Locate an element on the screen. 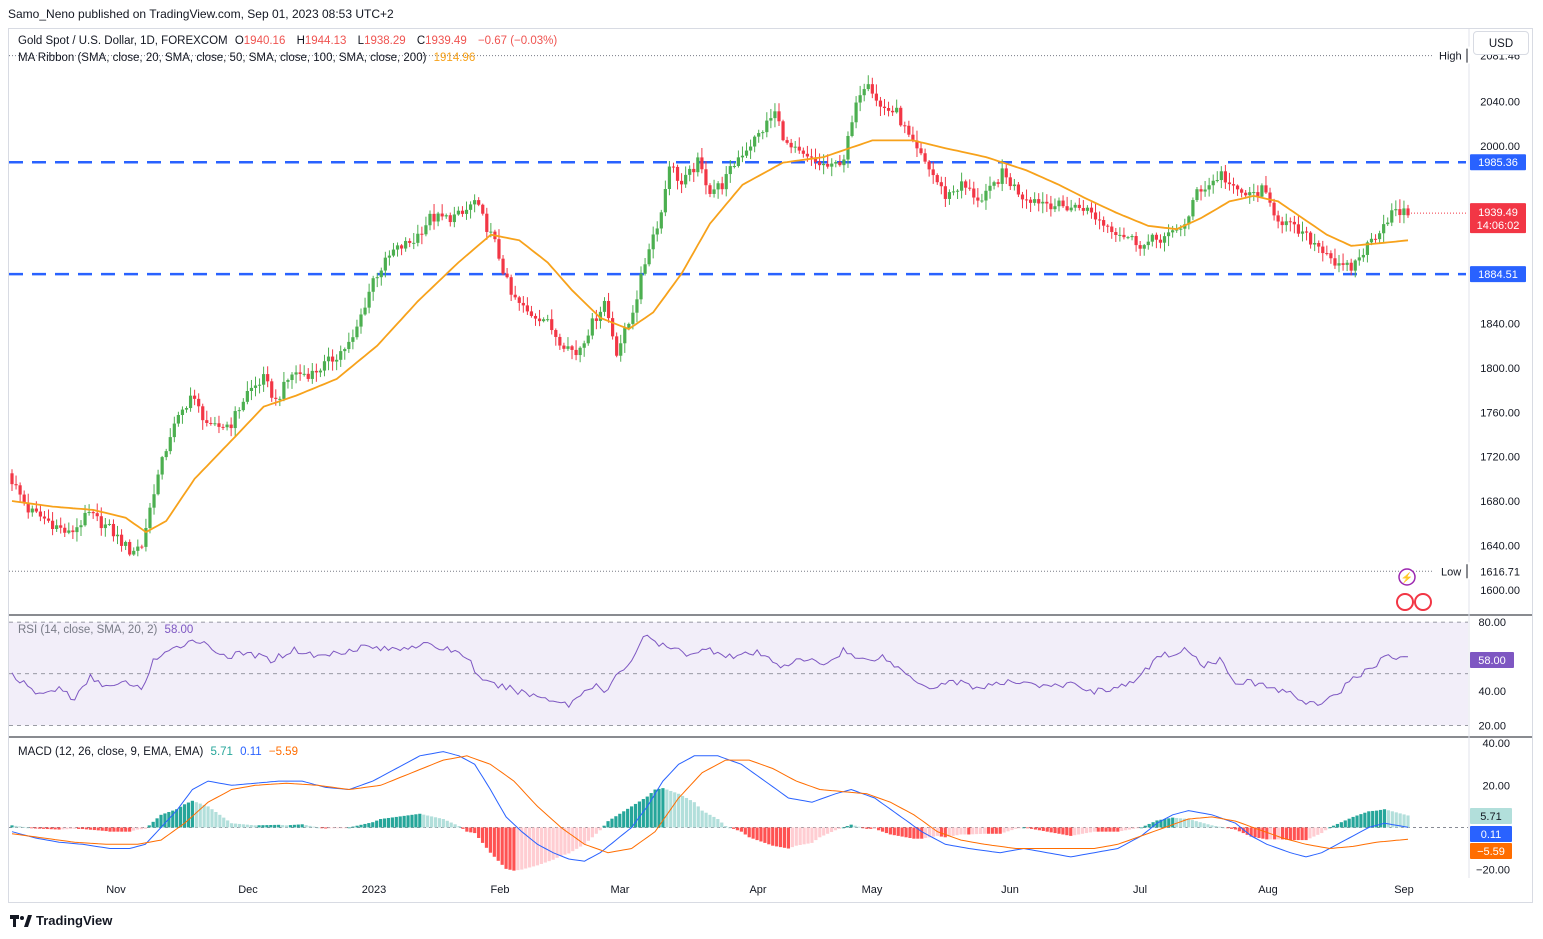  time-tick-label: Nov is located at coordinates (116, 890).